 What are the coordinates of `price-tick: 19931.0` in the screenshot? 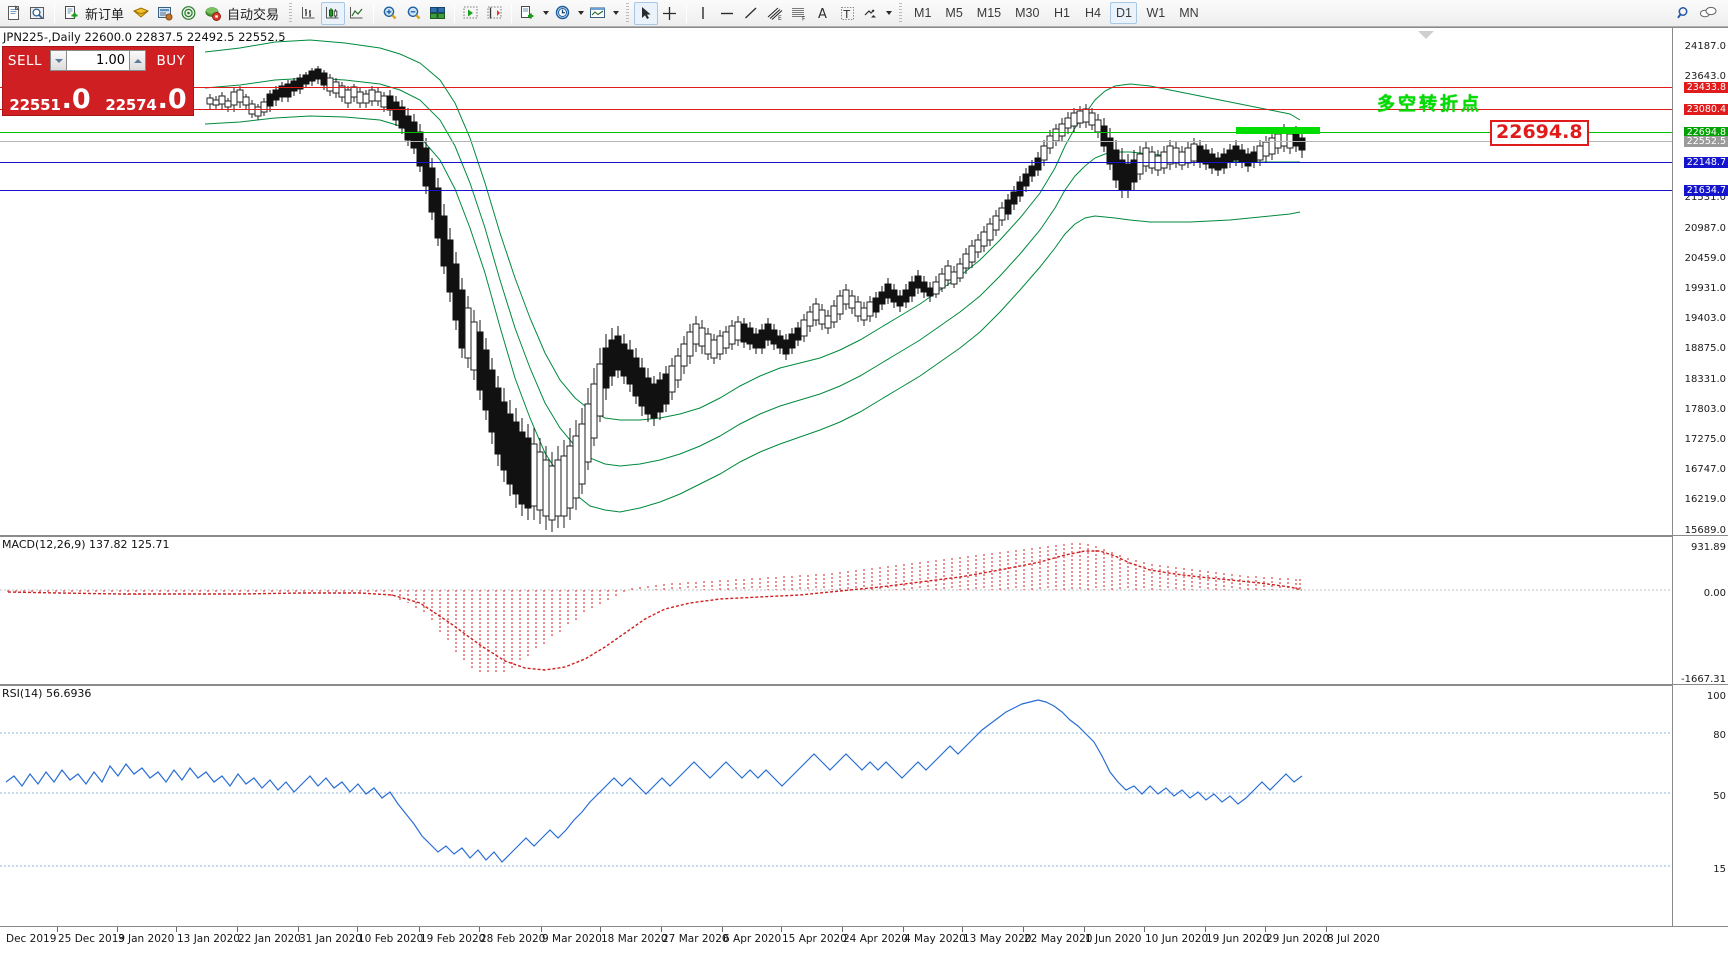 It's located at (1705, 288).